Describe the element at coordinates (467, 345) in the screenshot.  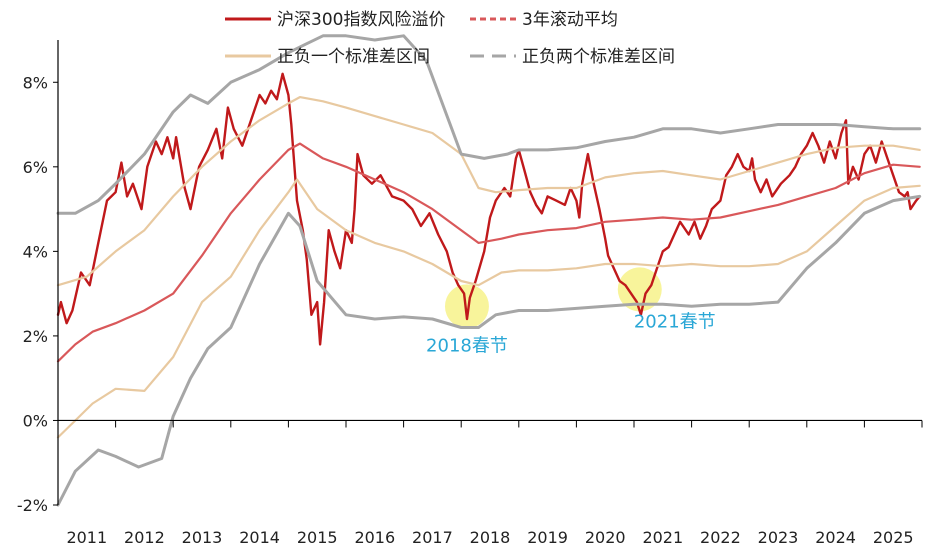
I see `annotation-label-0: 2018春节` at that location.